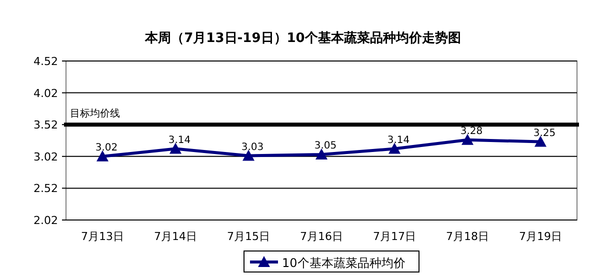  What do you see at coordinates (321, 236) in the screenshot?
I see `x-tick-label: 7月16日` at bounding box center [321, 236].